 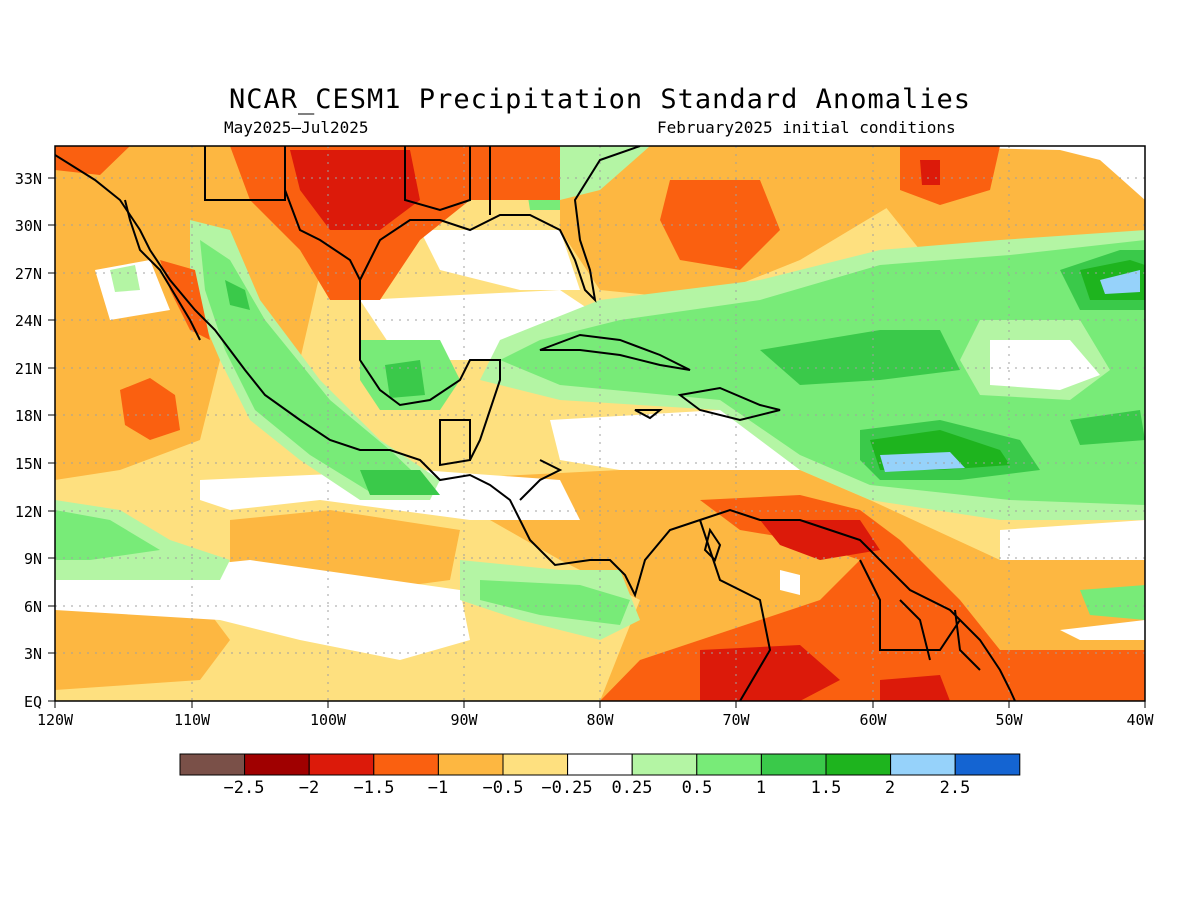 I want to click on colorbar-label: 1, so click(x=761, y=788).